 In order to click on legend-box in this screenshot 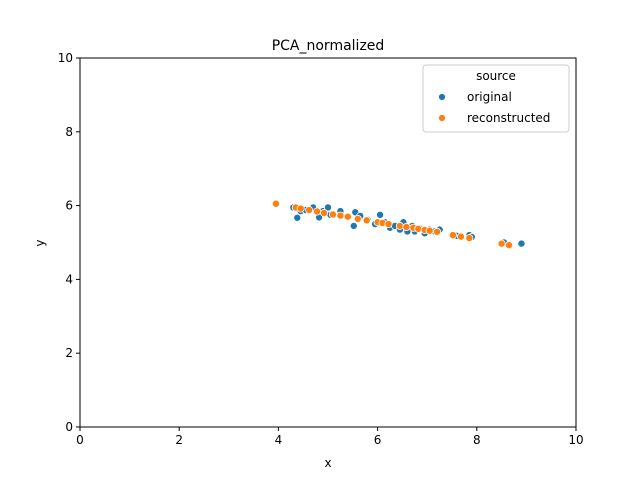, I will do `click(496, 98)`.